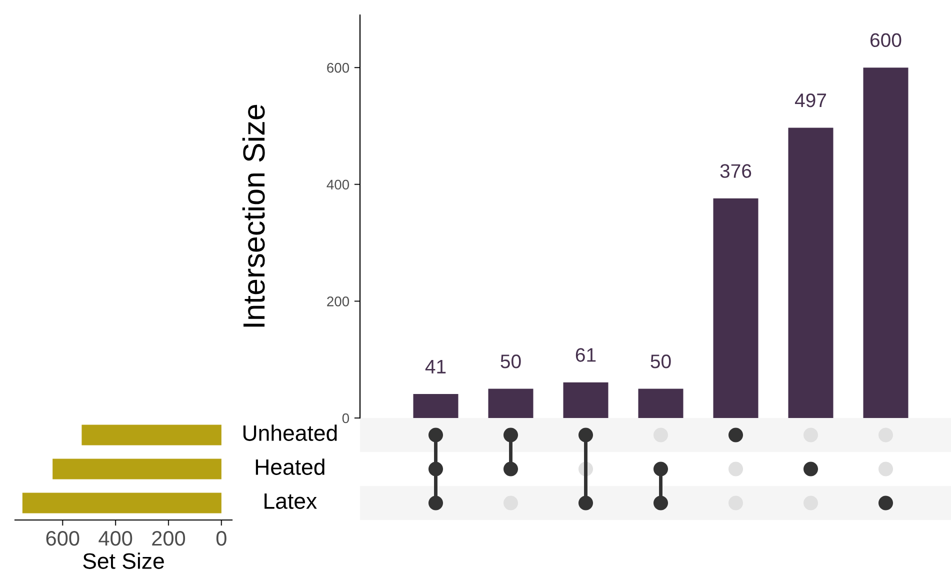 This screenshot has height=582, width=951. I want to click on data-label: 376, so click(736, 171).